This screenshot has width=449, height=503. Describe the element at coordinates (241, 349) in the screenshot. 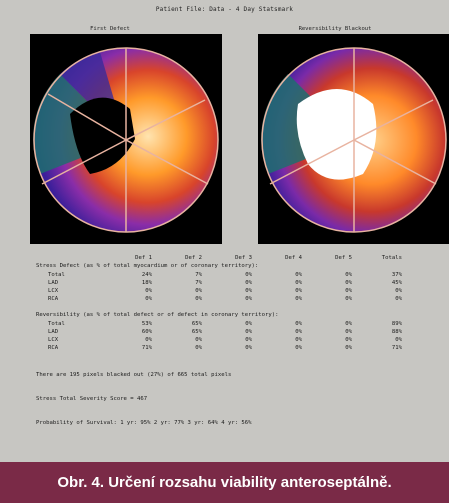

I see `table-row: RCA 71% 0% 0% 0% 0% 71%` at that location.